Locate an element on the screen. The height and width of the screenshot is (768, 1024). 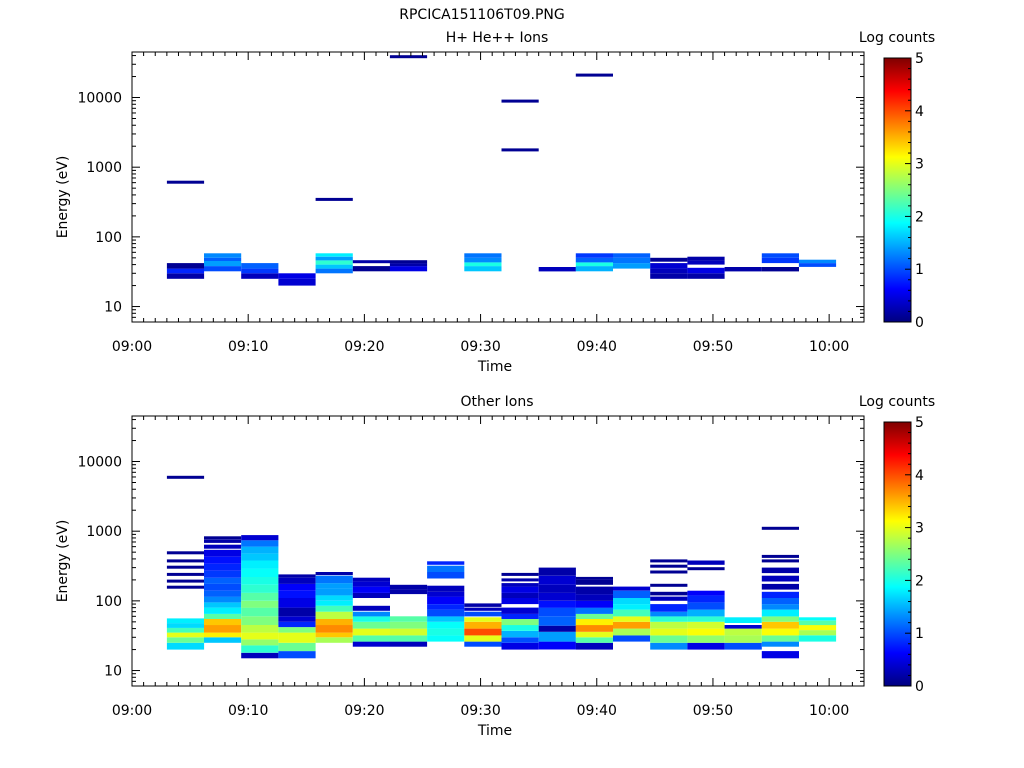
colorbar: 0 1 2 3 4 5 is located at coordinates (903, 191).